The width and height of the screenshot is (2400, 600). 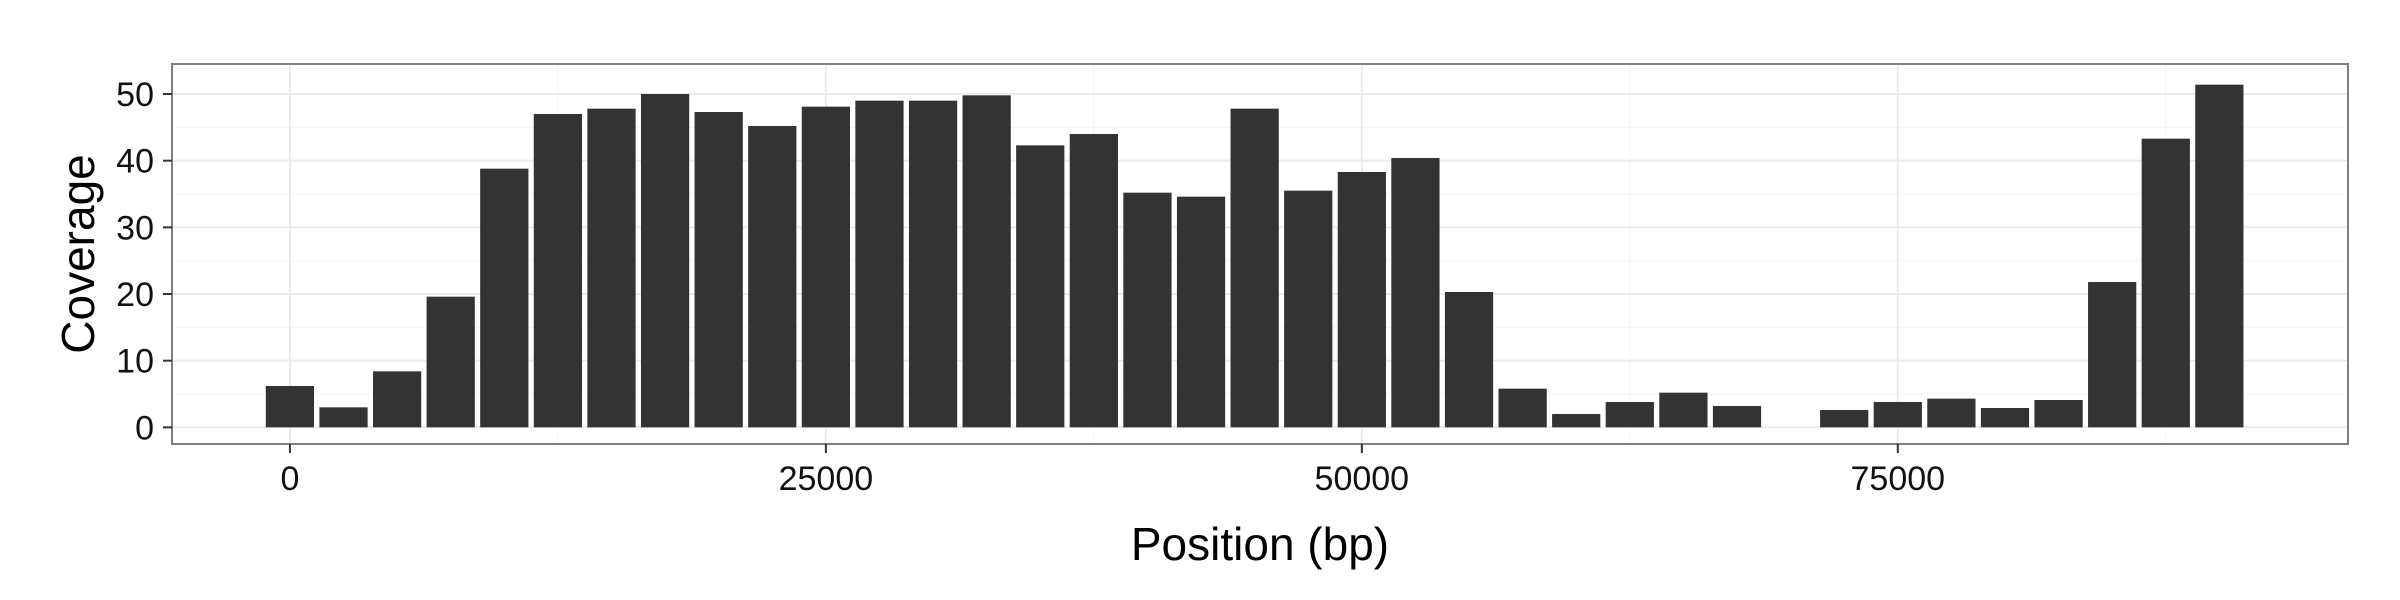 I want to click on x-axis-ticks: 0 25000 50000 75000, so click(x=1112, y=471).